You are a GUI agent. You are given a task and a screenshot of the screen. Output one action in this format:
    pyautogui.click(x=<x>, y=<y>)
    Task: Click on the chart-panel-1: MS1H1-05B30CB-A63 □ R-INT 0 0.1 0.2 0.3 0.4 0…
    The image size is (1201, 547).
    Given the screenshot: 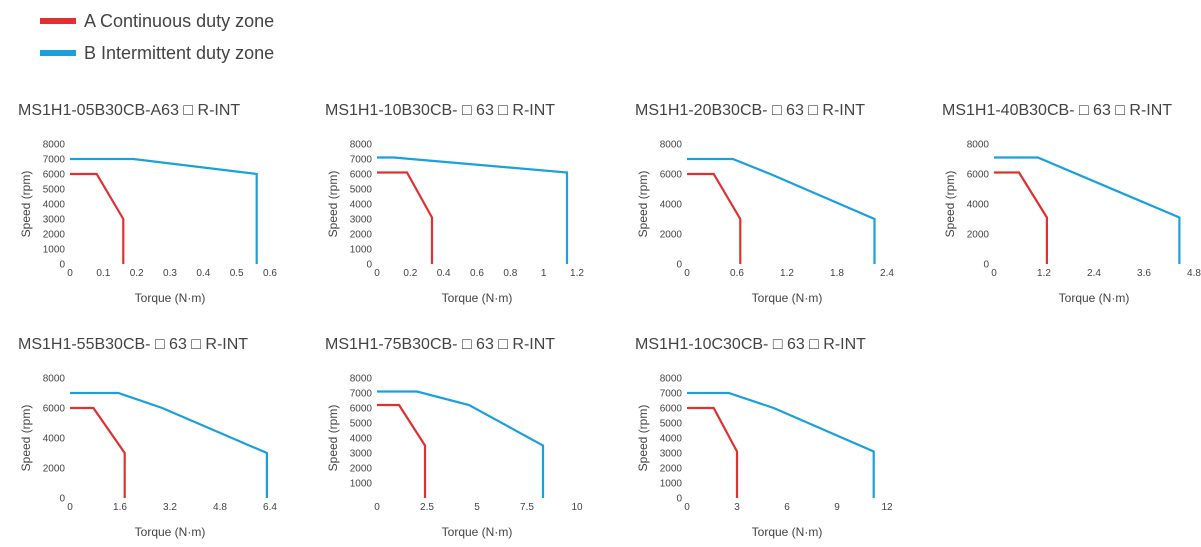 What is the action you would take?
    pyautogui.click(x=168, y=204)
    